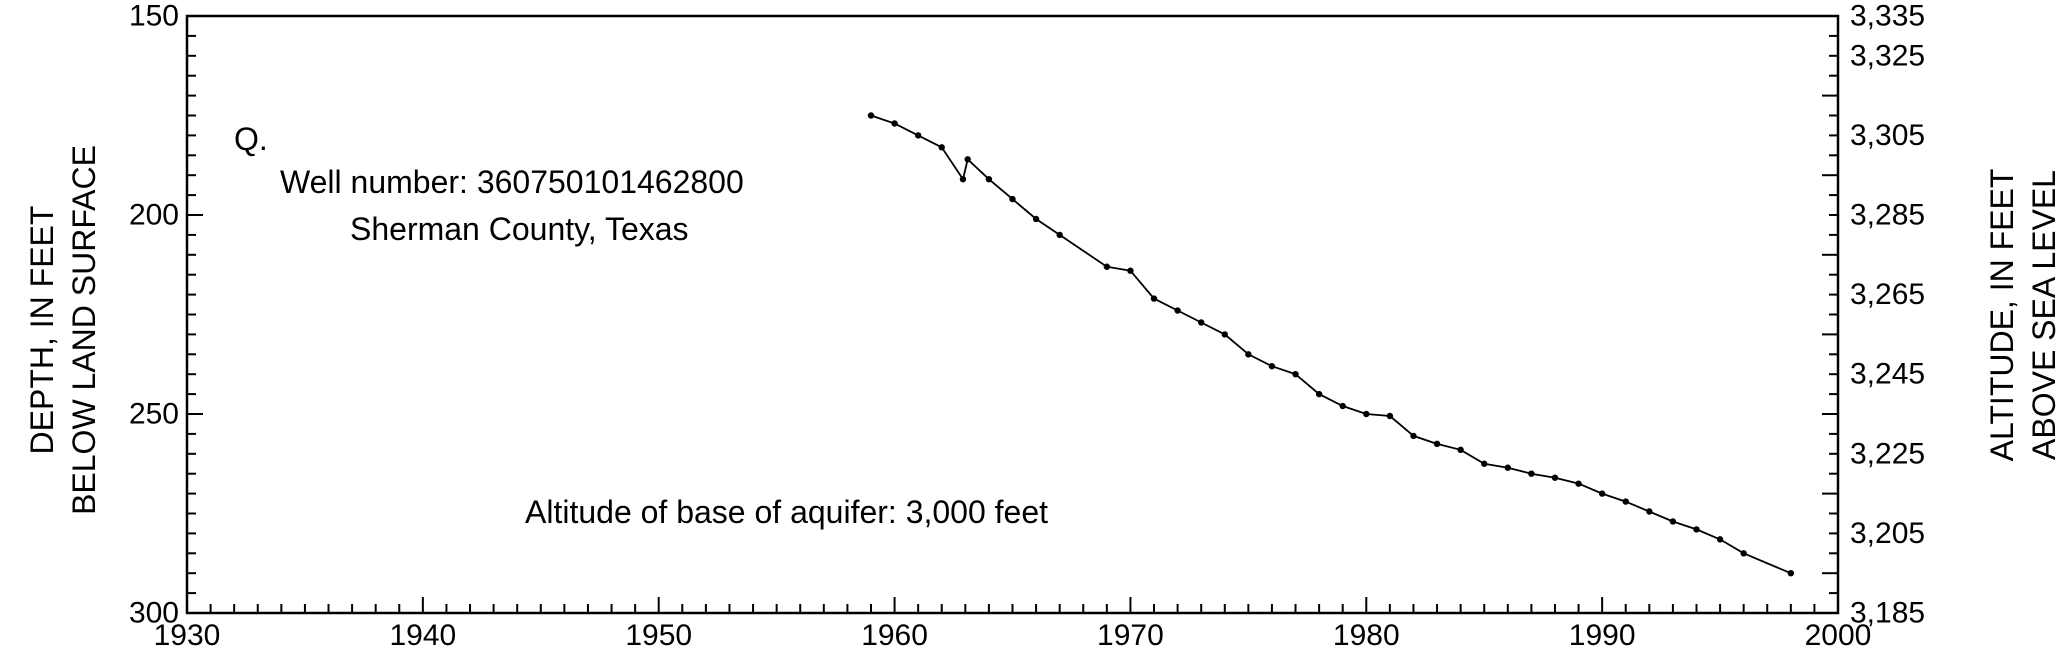  What do you see at coordinates (1838, 635) in the screenshot?
I see `x-tick-label: 2000` at bounding box center [1838, 635].